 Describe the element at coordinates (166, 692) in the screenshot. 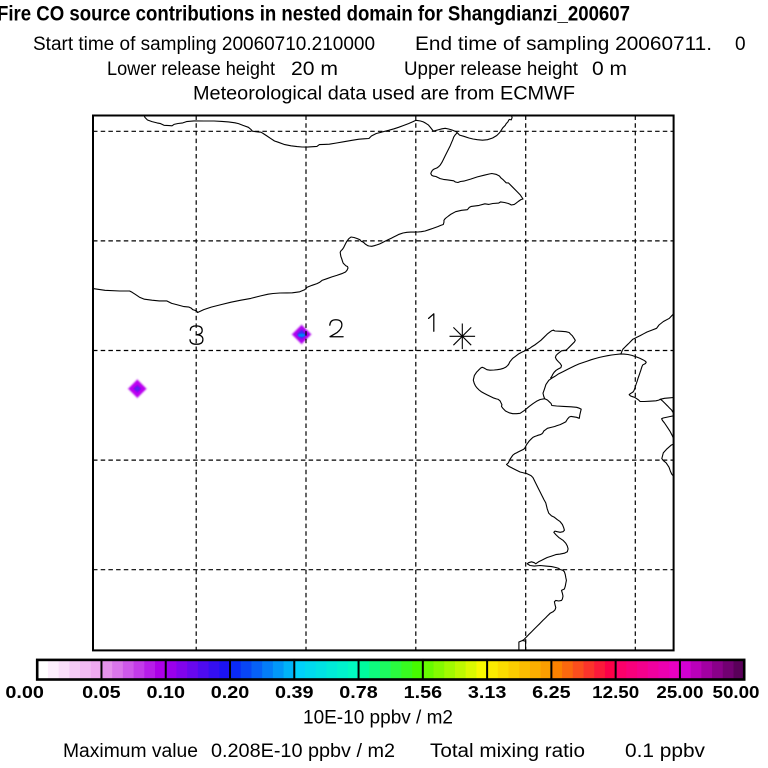

I see `svg-text: 0.10` at that location.